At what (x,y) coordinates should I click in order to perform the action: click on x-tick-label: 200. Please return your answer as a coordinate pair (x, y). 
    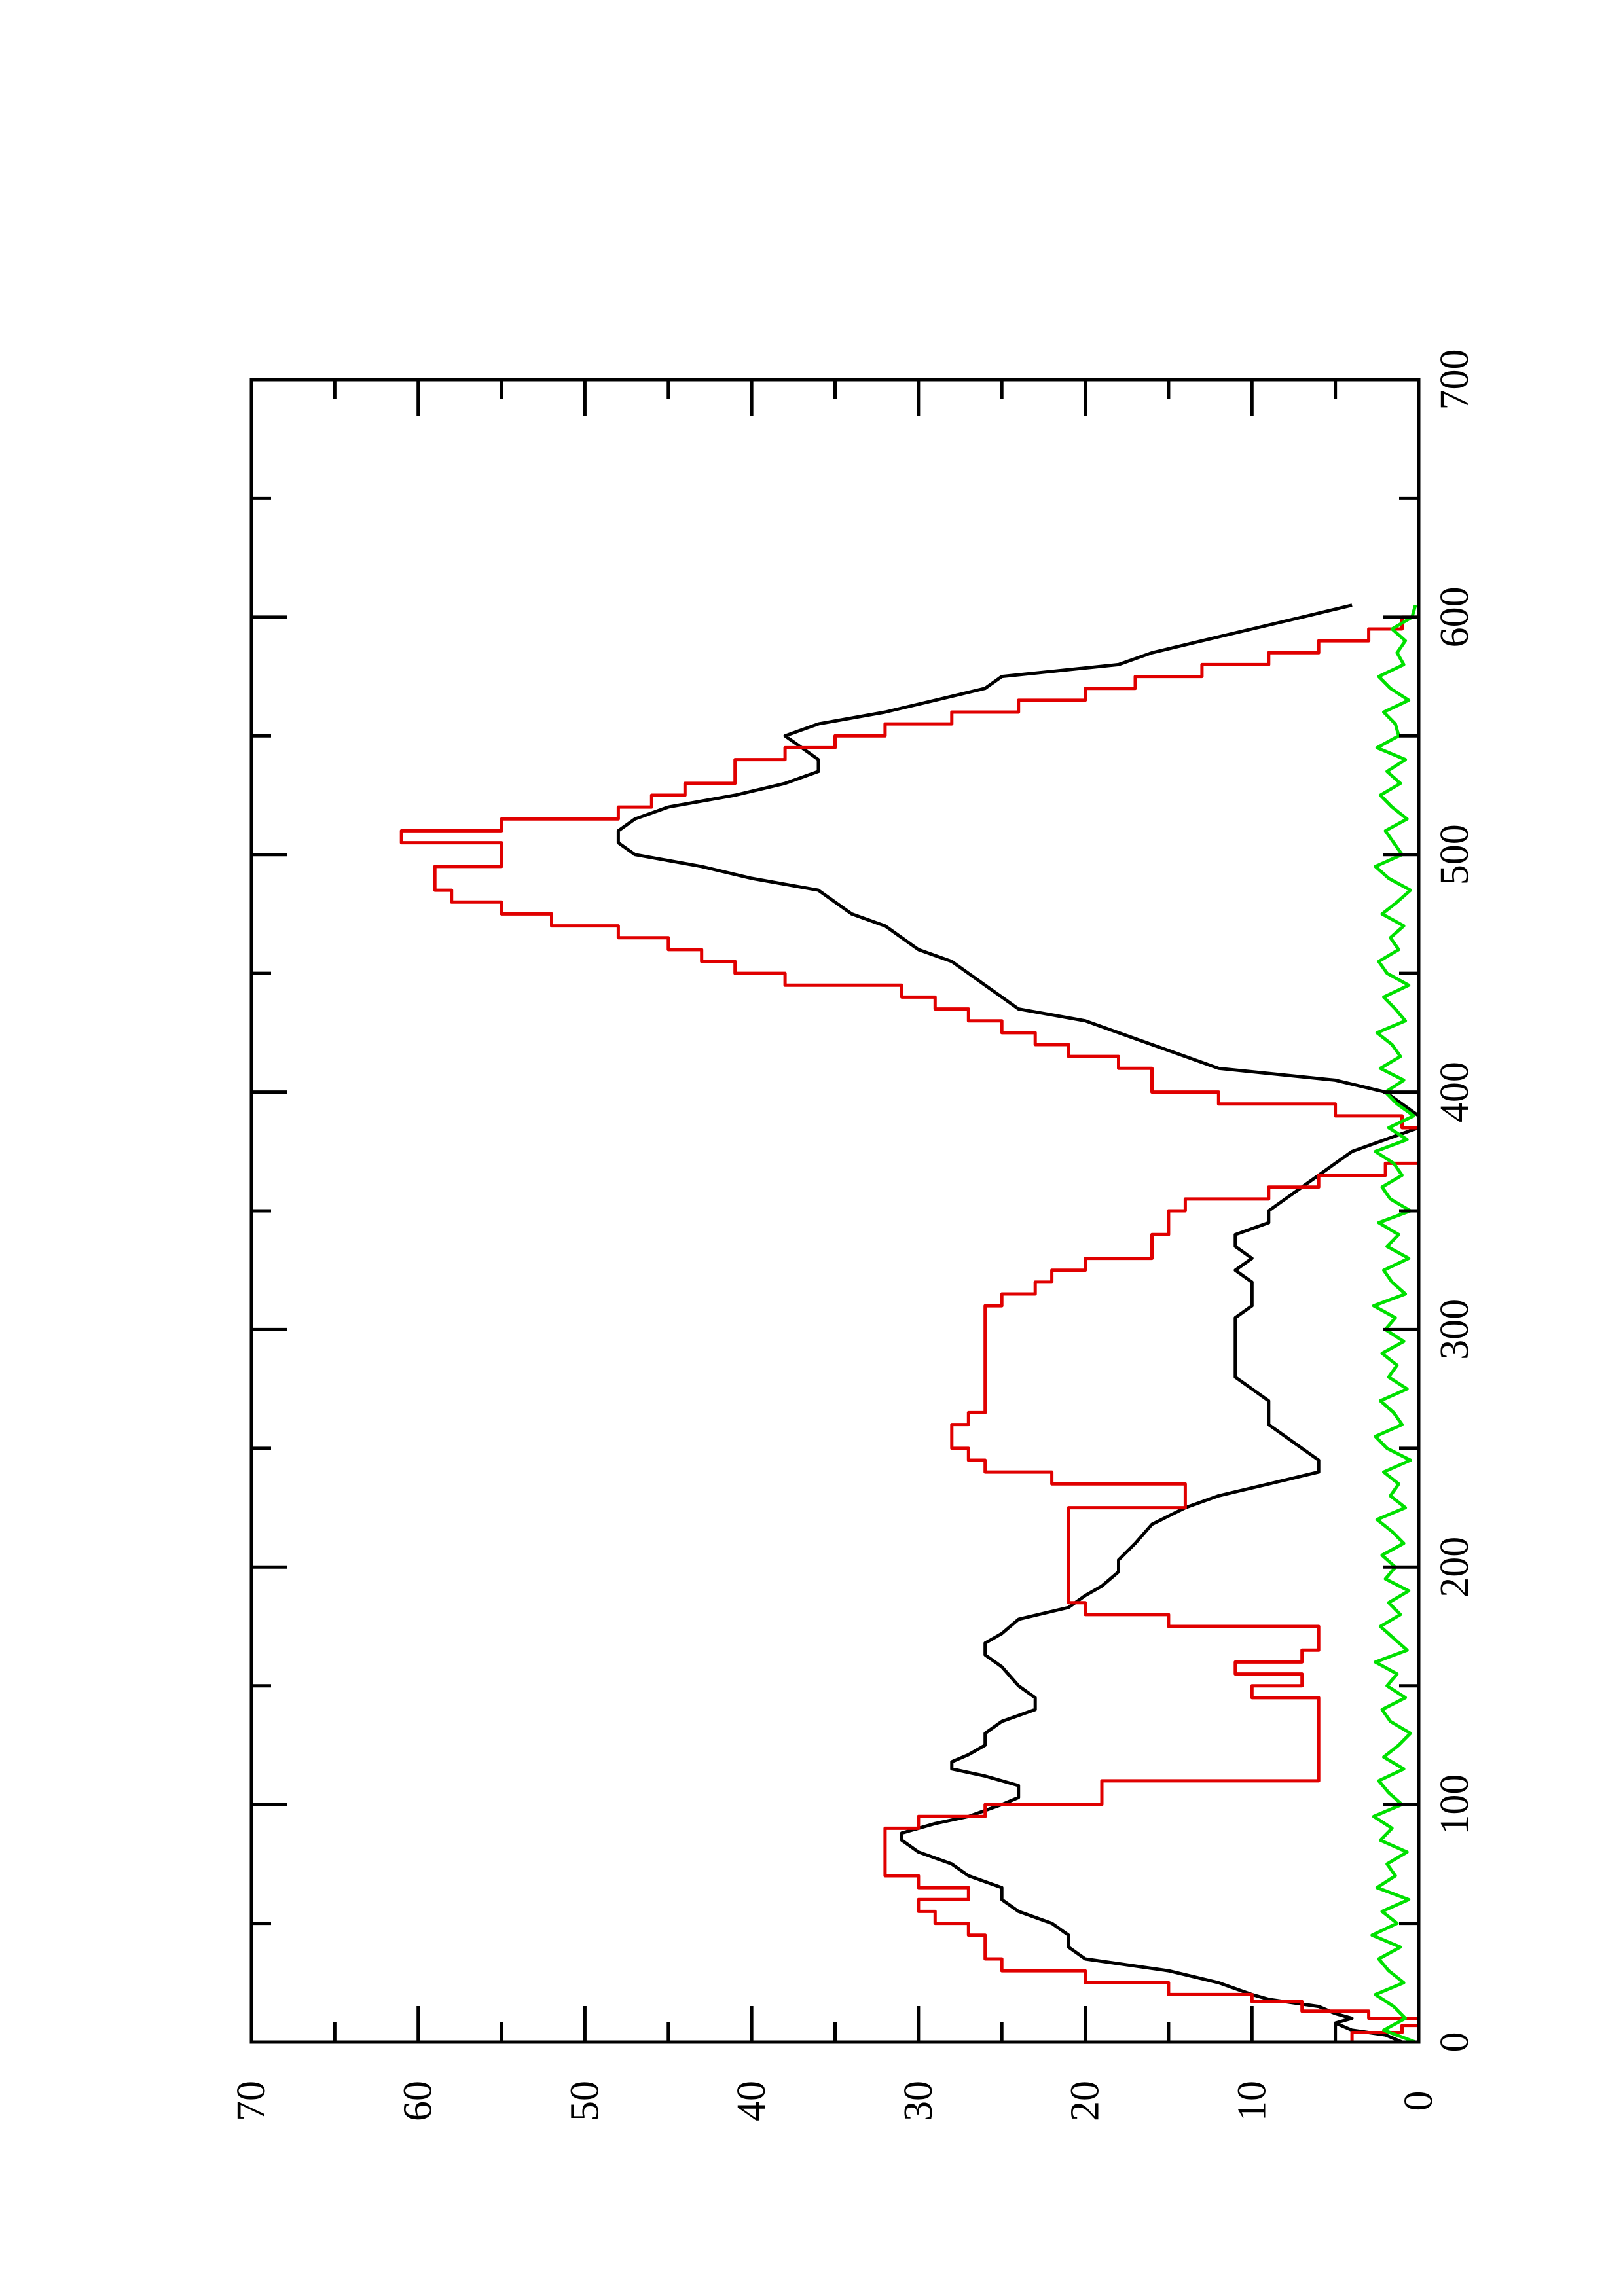
    Looking at the image, I should click on (1454, 1568).